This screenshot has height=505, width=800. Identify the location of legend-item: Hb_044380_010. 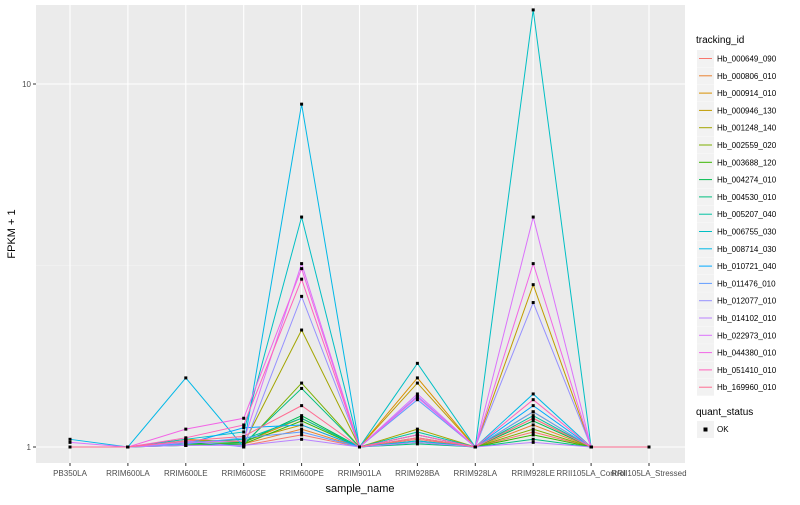
(737, 353).